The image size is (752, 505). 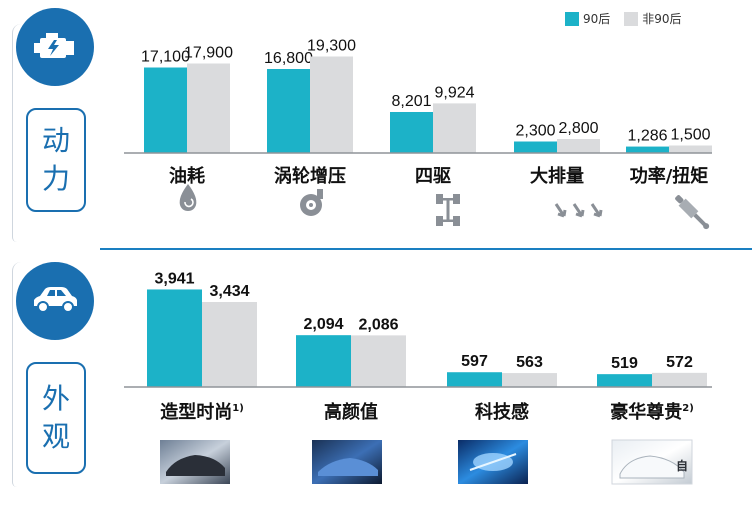 I want to click on legend-label-90: 90后, so click(x=597, y=19).